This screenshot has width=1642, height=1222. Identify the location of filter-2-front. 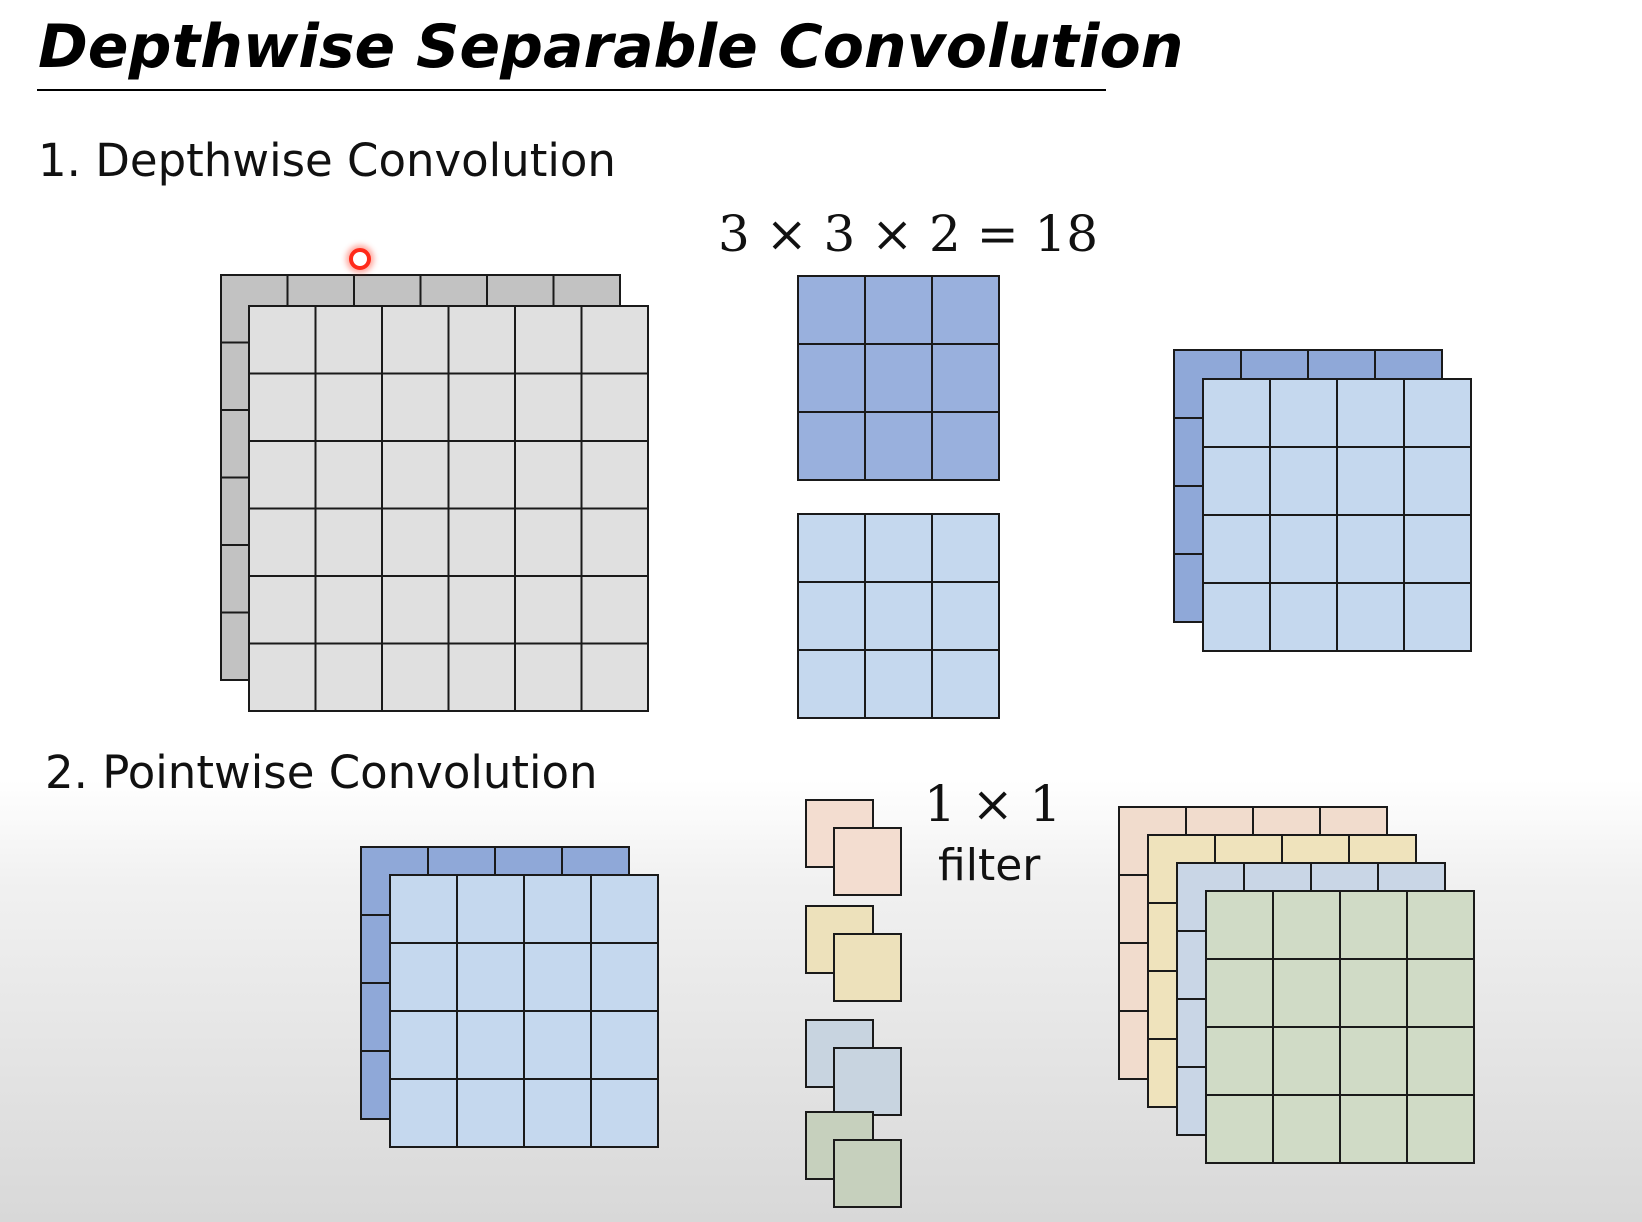
(867, 967).